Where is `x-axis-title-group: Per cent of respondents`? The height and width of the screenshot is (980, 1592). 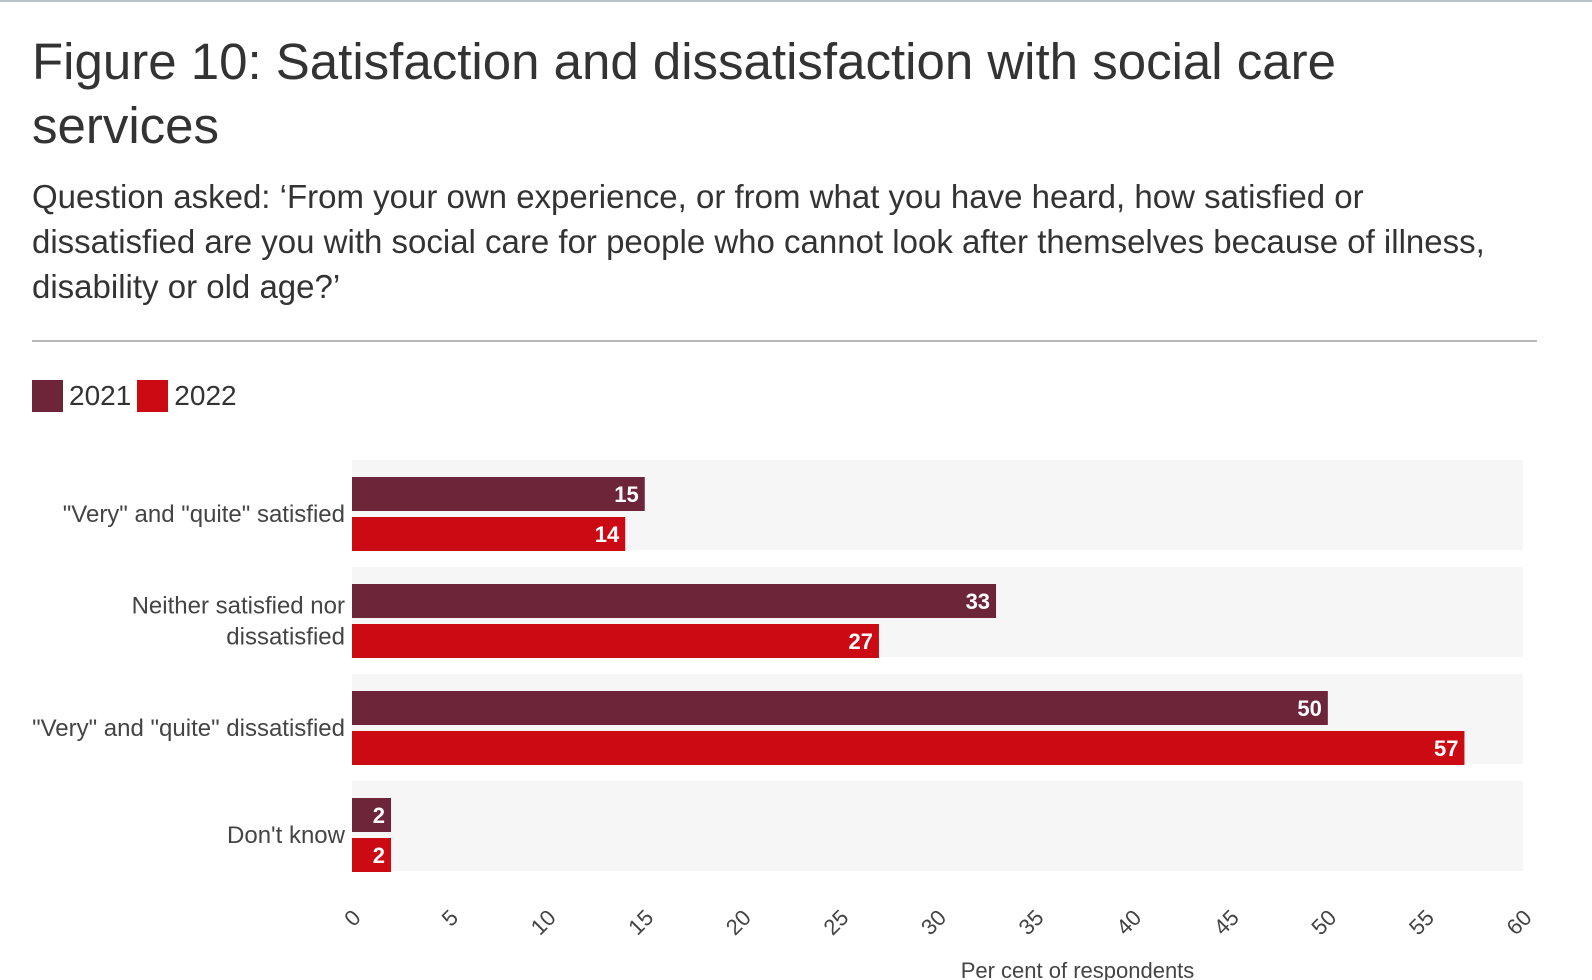
x-axis-title-group: Per cent of respondents is located at coordinates (1078, 969).